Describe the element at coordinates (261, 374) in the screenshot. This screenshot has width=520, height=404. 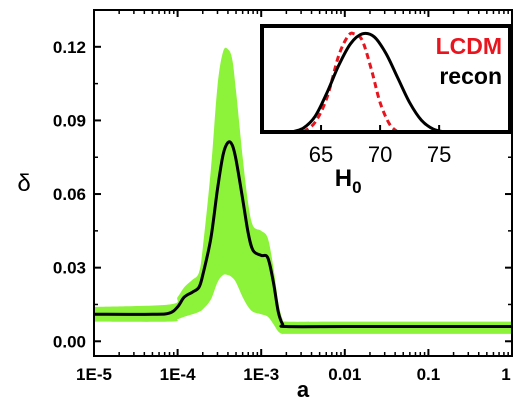
I see `x-tick-label: 1E-3` at that location.